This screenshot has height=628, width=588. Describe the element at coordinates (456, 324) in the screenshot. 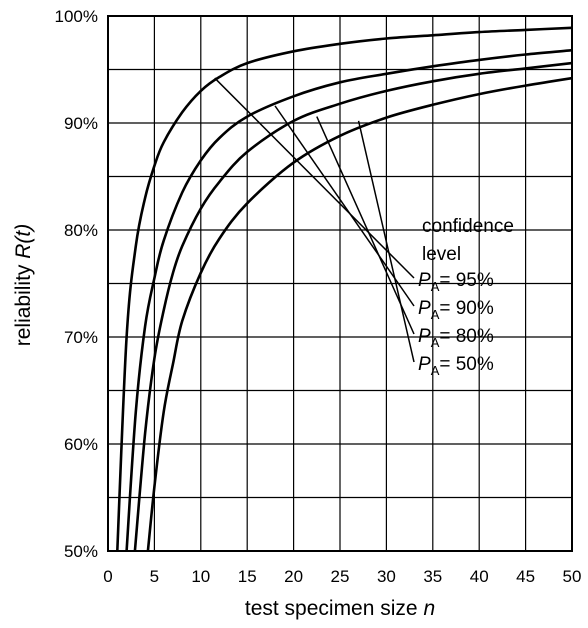

I see `legend-items: PA= 50% PA= 80% PA= 90% PA= 95%` at that location.